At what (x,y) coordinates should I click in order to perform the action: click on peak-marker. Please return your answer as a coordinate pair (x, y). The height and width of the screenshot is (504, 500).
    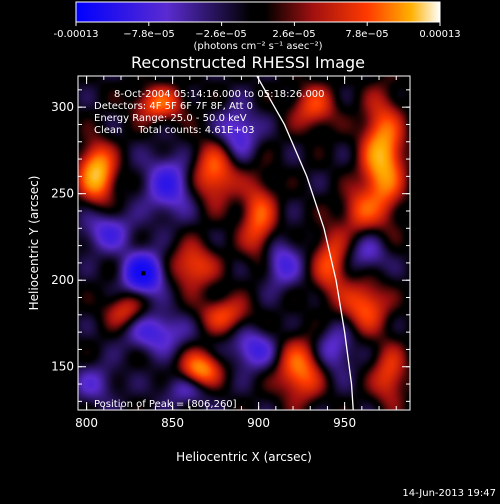
    Looking at the image, I should click on (143, 273).